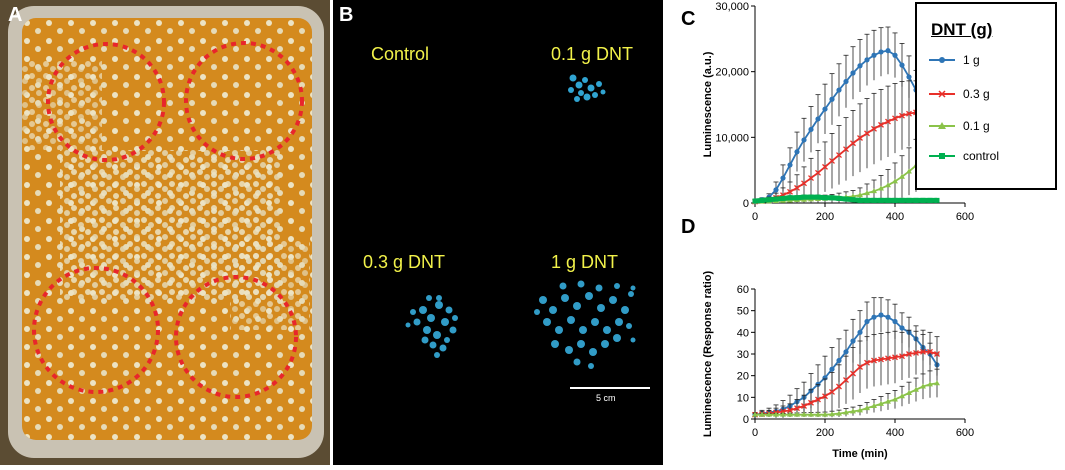 This screenshot has width=1065, height=470. I want to click on legend-label-control: control, so click(981, 156).